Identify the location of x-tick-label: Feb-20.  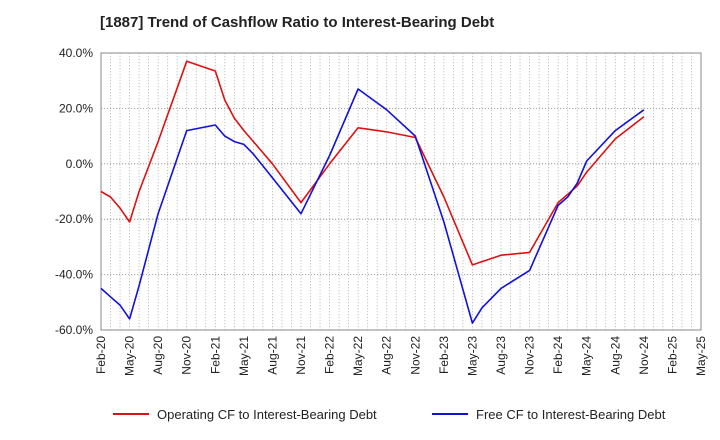
(101, 355).